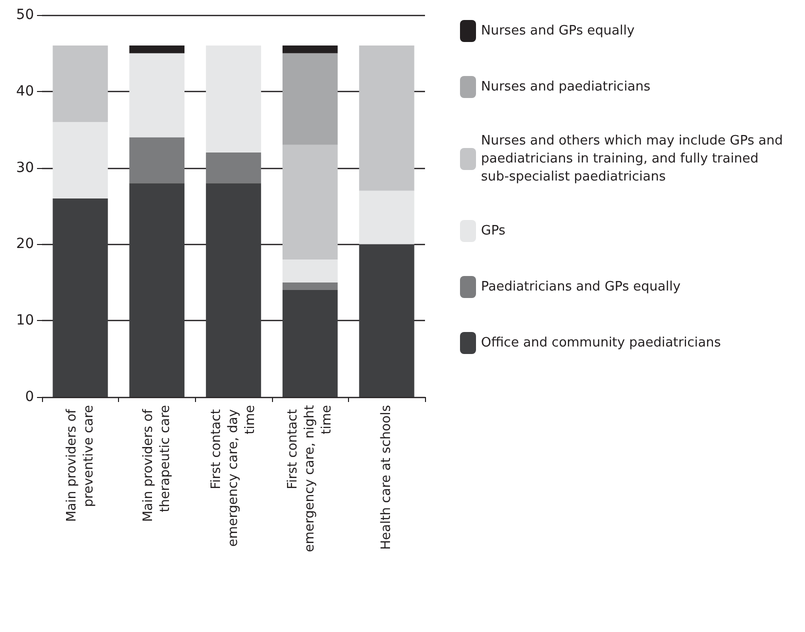  I want to click on y-tick-label: 20, so click(25, 244).